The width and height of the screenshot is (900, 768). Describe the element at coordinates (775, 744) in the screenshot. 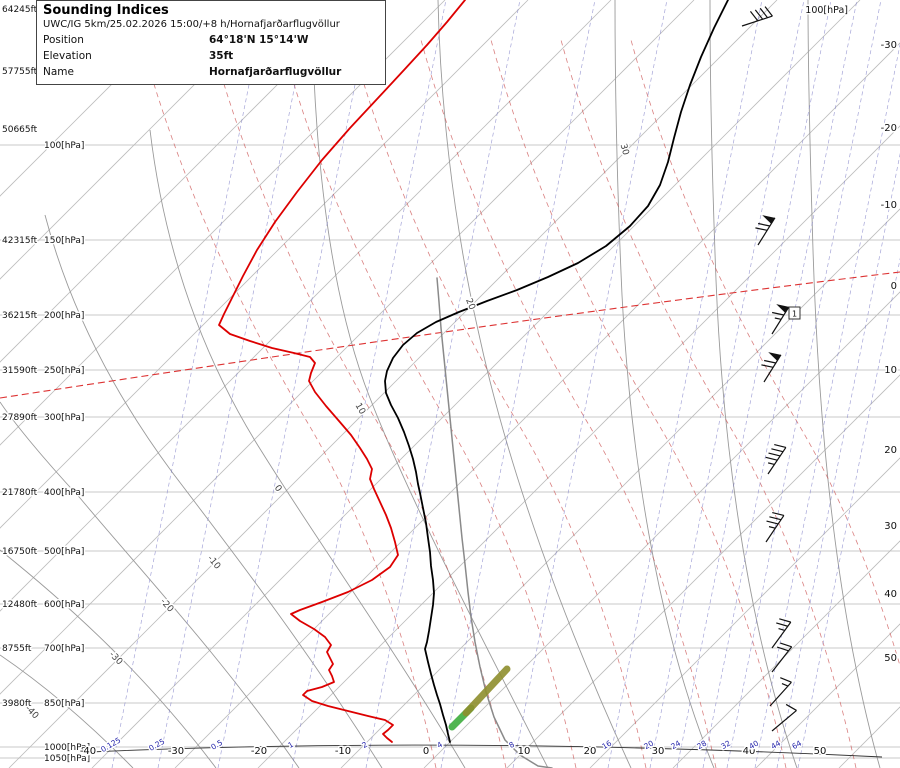

I see `mixing-ratio-label: 44` at that location.